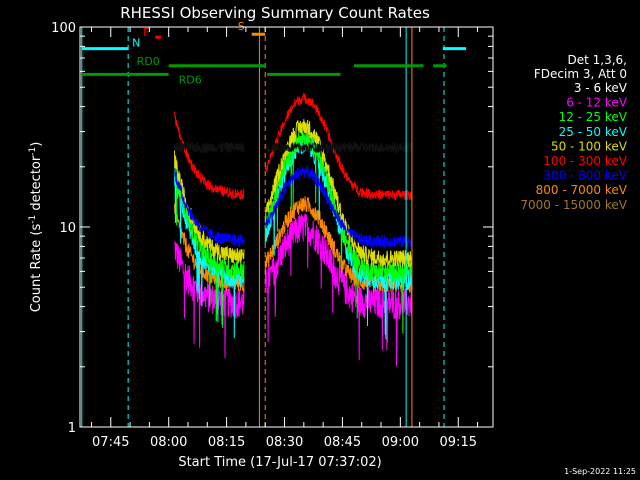  I want to click on x-tick-label: 09:15, so click(458, 442).